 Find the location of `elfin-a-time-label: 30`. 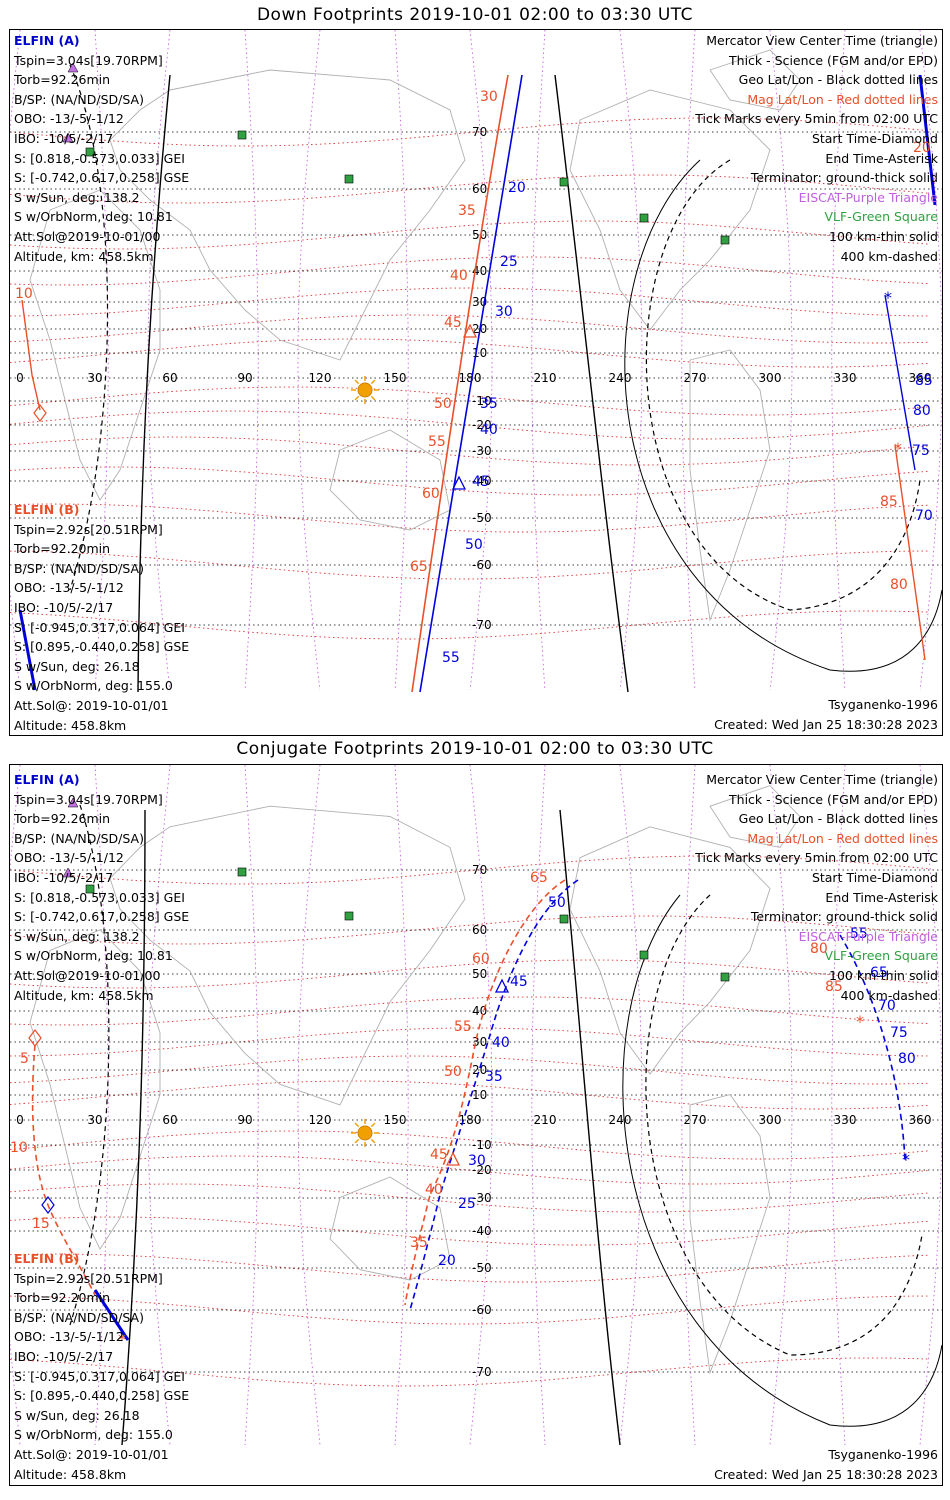

elfin-a-time-label: 30 is located at coordinates (504, 312).